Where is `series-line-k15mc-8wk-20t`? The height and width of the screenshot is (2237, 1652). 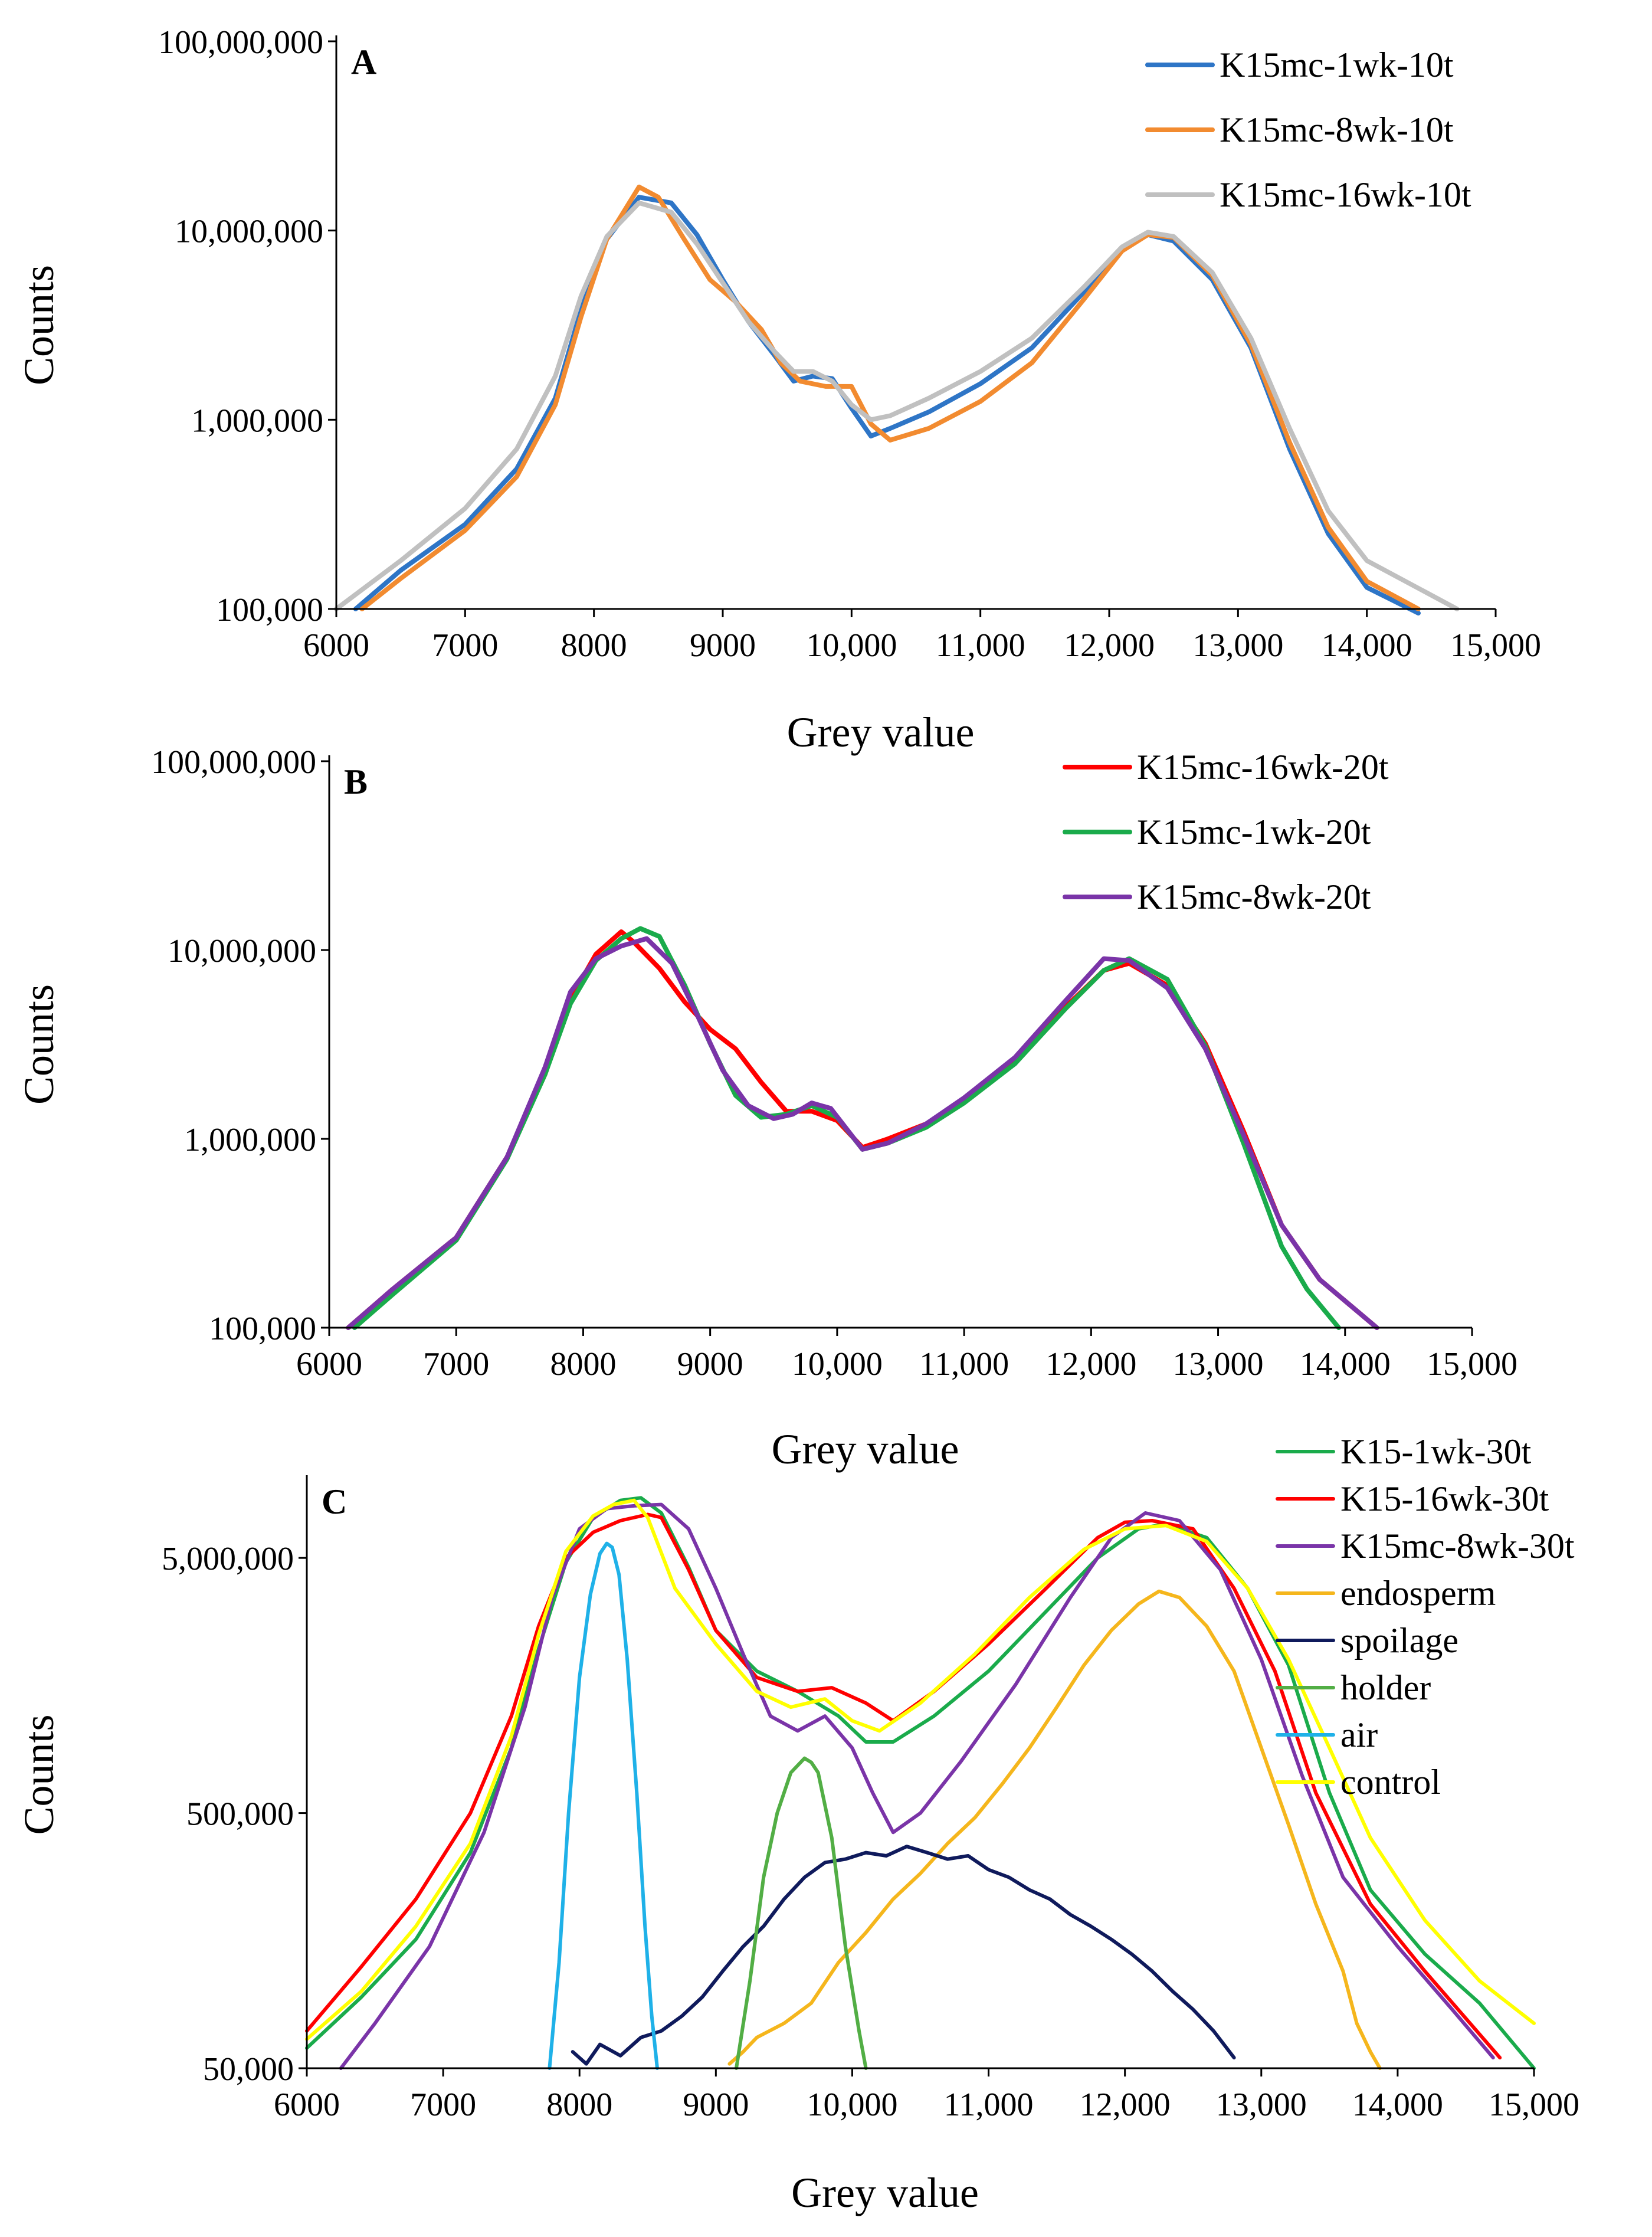 series-line-k15mc-8wk-20t is located at coordinates (862, 1133).